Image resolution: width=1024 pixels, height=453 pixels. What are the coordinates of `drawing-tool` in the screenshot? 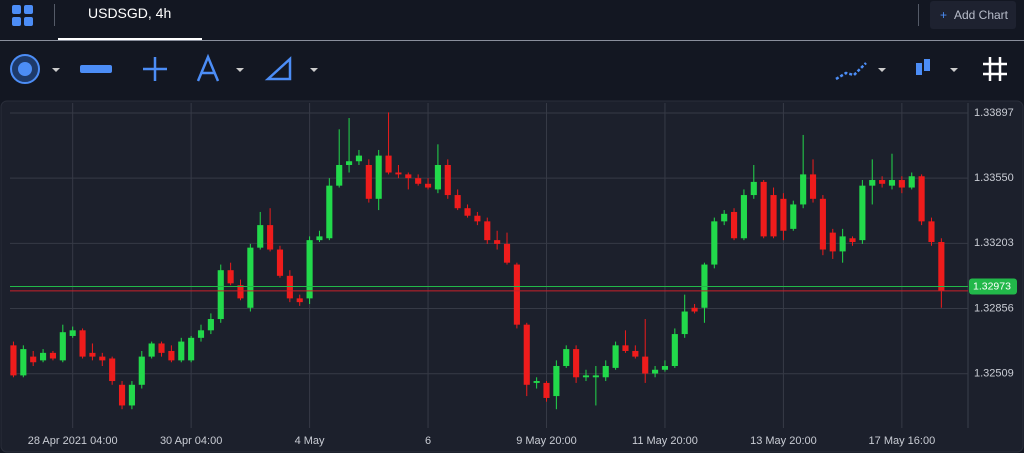 It's located at (220, 67).